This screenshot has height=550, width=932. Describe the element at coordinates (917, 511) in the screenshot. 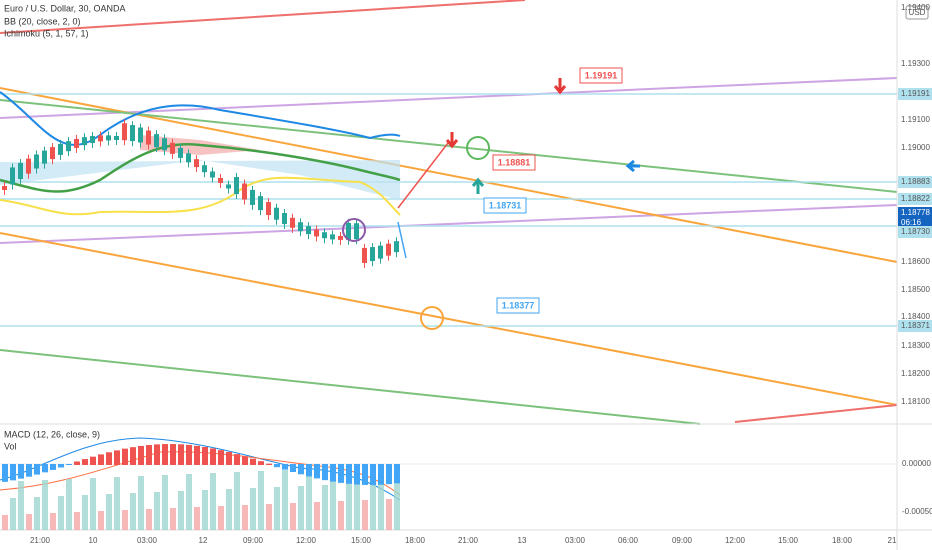

I see `macd-axis-label: -0.00050` at that location.